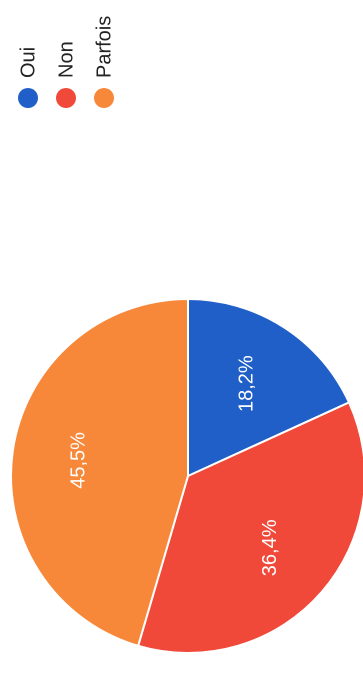  I want to click on legend-label-oui: Oui, so click(28, 62).